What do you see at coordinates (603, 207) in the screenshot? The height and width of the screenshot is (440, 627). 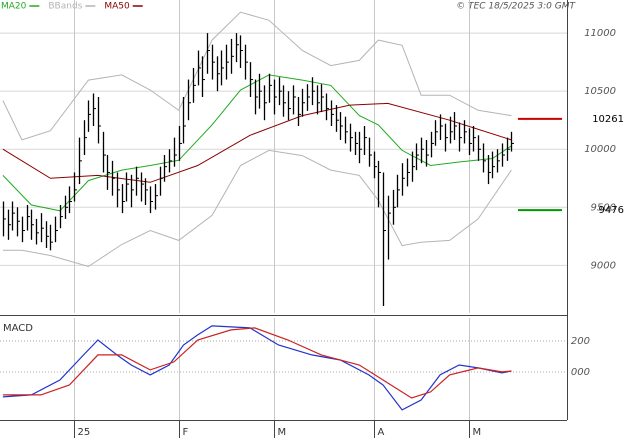 I see `y-tick-label: 9500` at bounding box center [603, 207].